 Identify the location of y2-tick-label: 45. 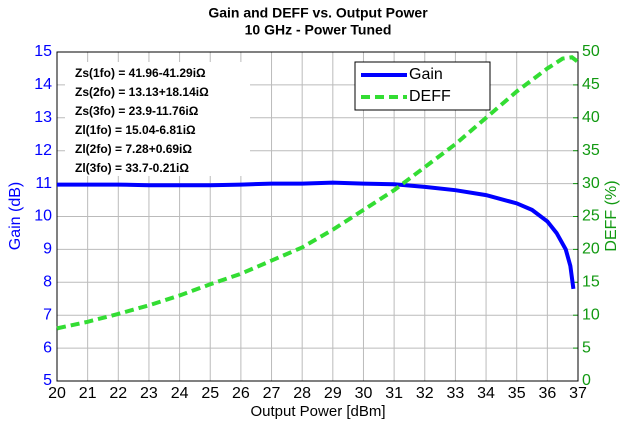
(591, 84).